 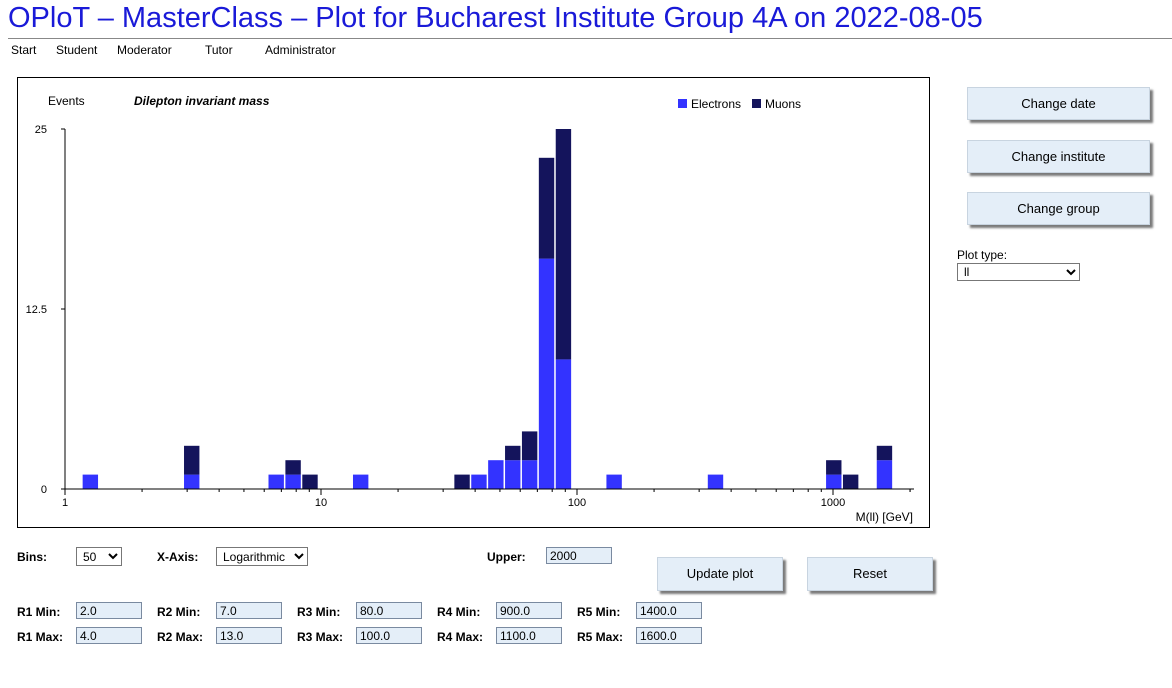 I want to click on y-axis-label: Events, so click(x=66, y=101).